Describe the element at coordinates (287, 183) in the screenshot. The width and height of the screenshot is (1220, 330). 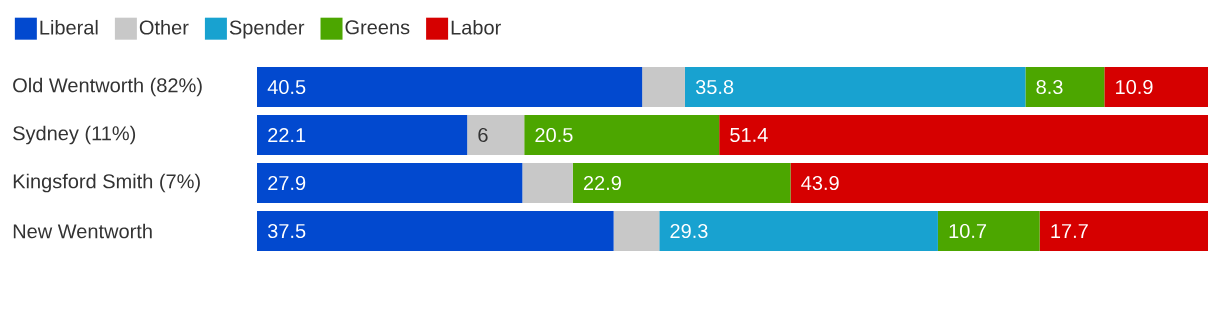
I see `data-label: 27.9` at that location.